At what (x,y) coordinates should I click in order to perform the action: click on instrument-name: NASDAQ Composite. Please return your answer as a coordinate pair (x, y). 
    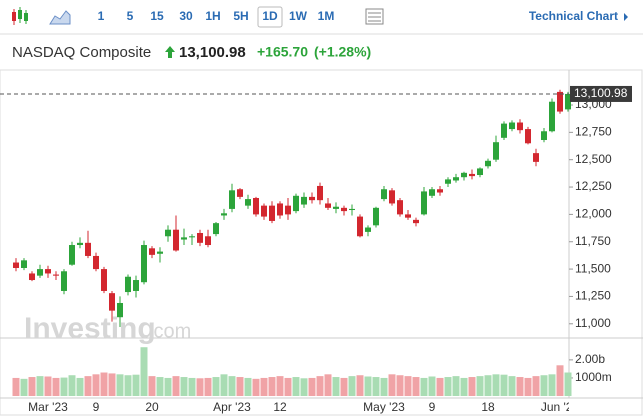
    Looking at the image, I should click on (81, 52).